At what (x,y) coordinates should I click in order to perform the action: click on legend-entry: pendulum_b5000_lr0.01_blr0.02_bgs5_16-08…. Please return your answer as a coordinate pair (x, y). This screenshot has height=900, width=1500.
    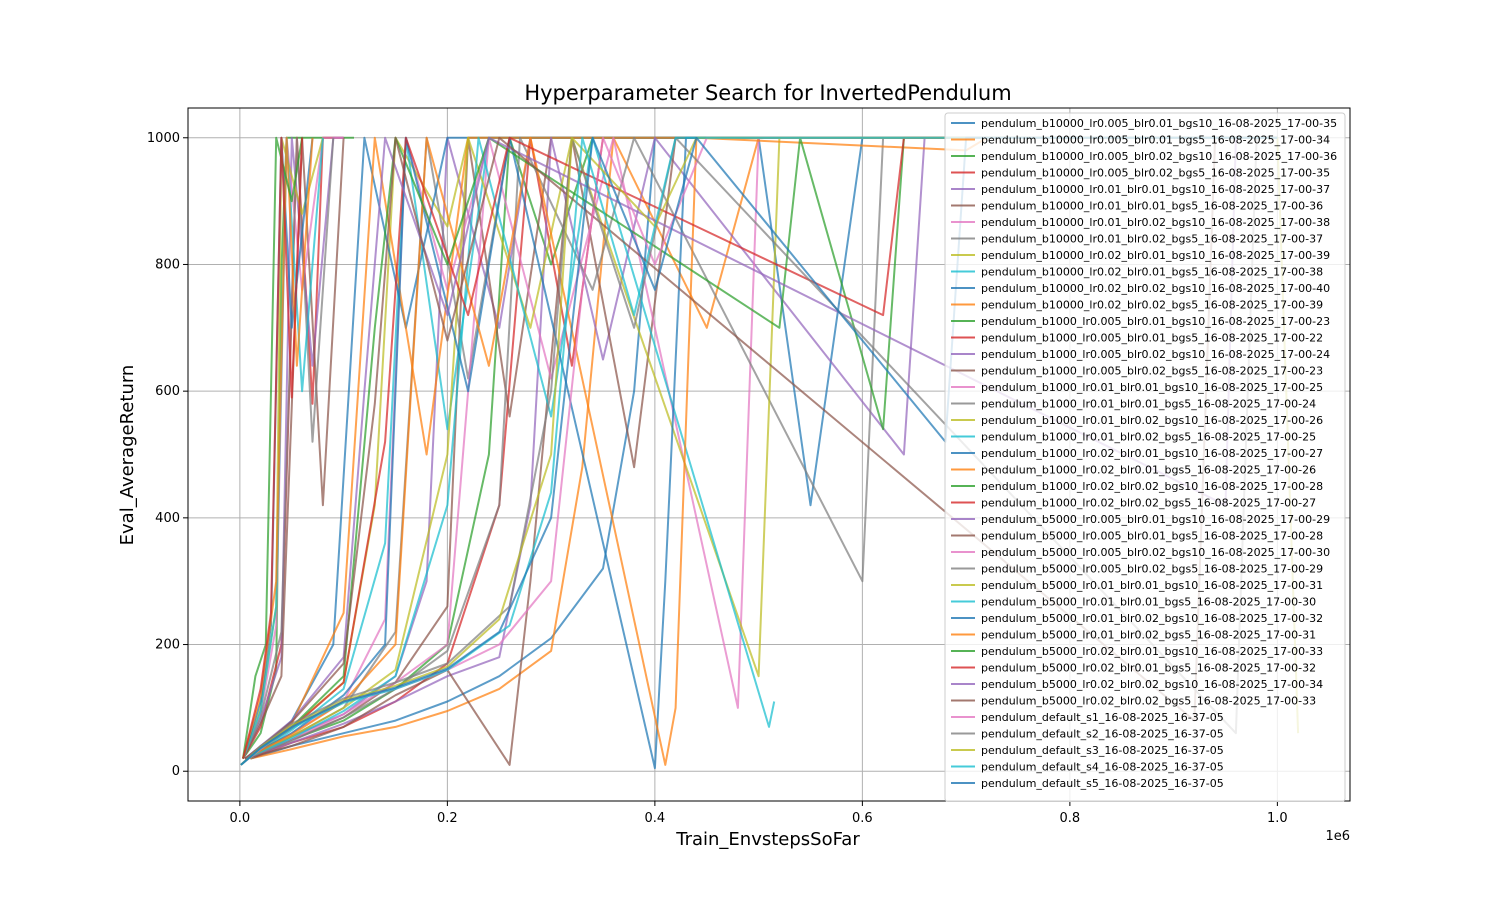
    Looking at the image, I should click on (1148, 635).